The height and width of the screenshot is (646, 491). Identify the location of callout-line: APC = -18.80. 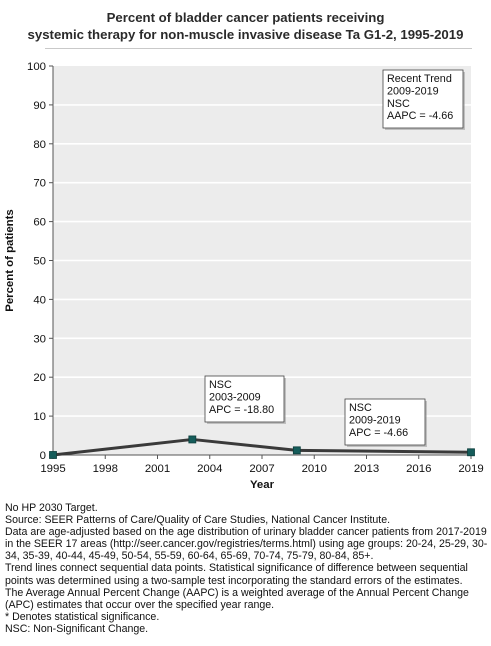
(241, 410).